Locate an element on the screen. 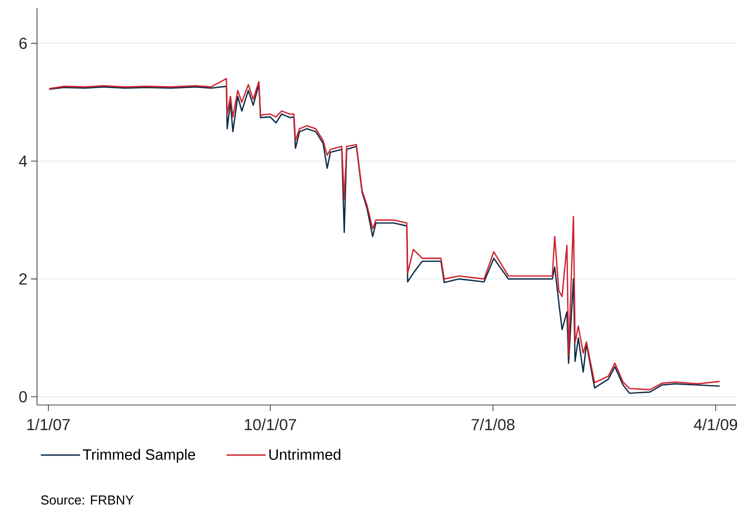 Image resolution: width=746 pixels, height=516 pixels. legend-label: Untrimmed is located at coordinates (304, 454).